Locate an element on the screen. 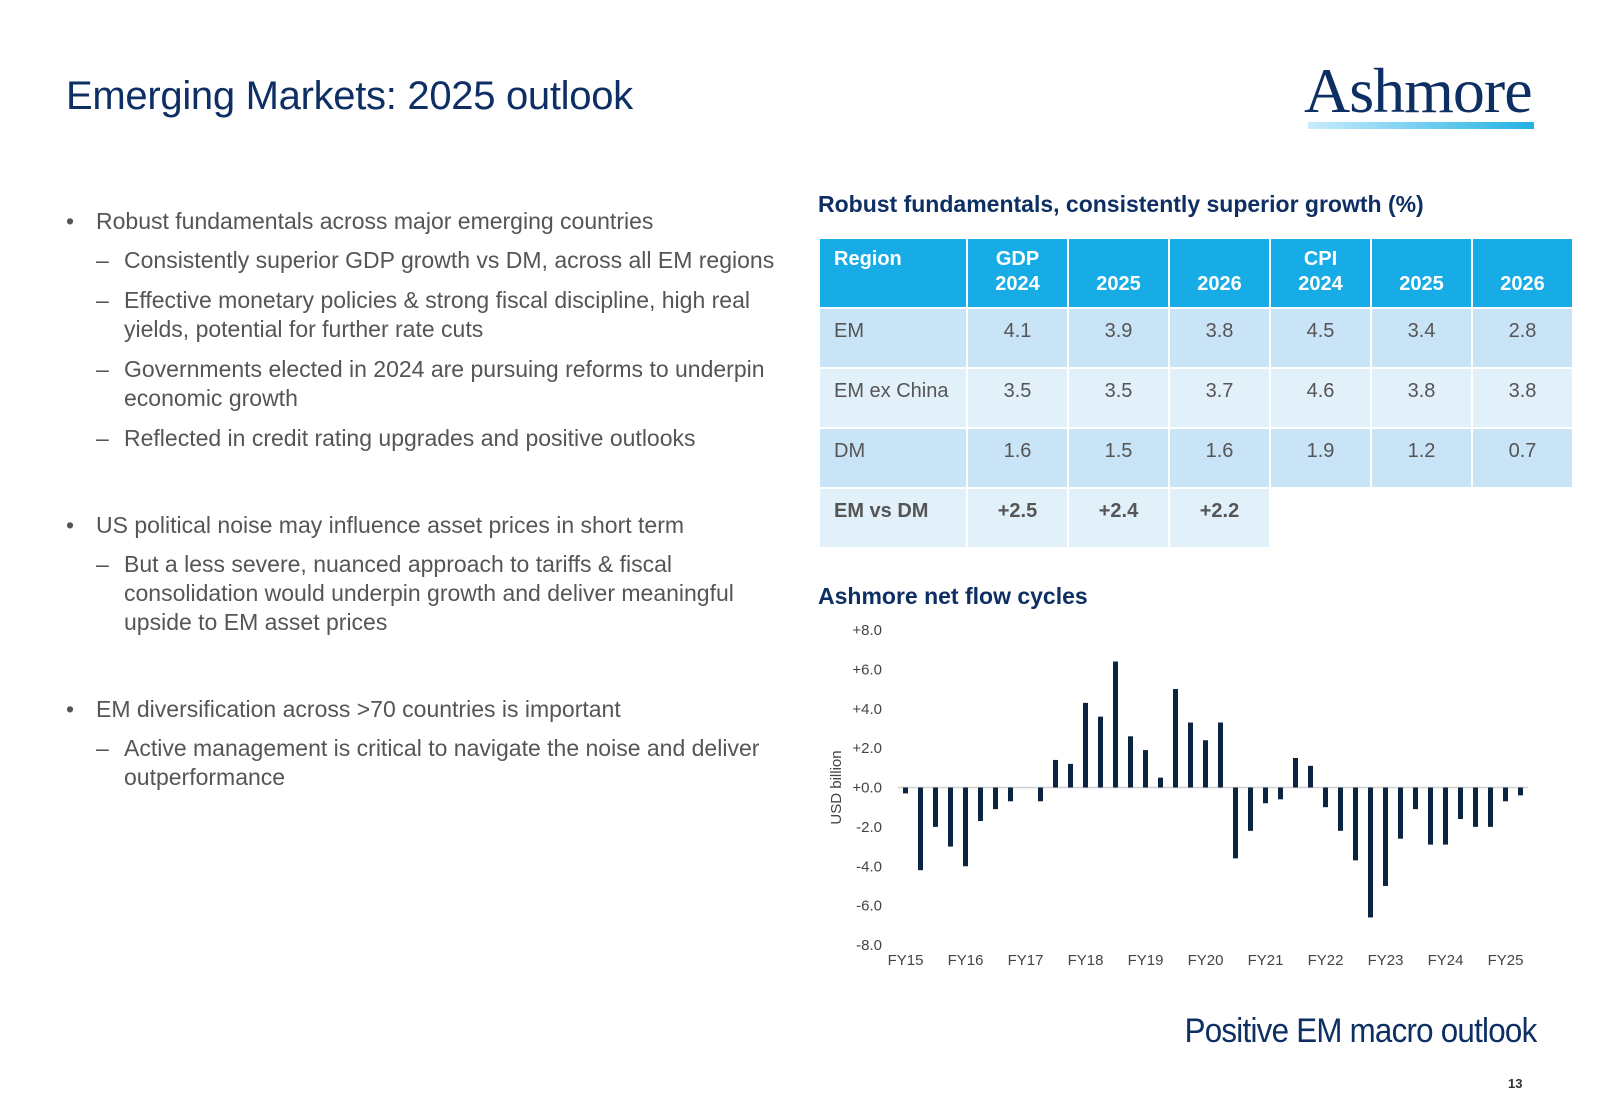  table-row: EM vs DM +2.5 +2.4 +2.2 is located at coordinates (1196, 518).